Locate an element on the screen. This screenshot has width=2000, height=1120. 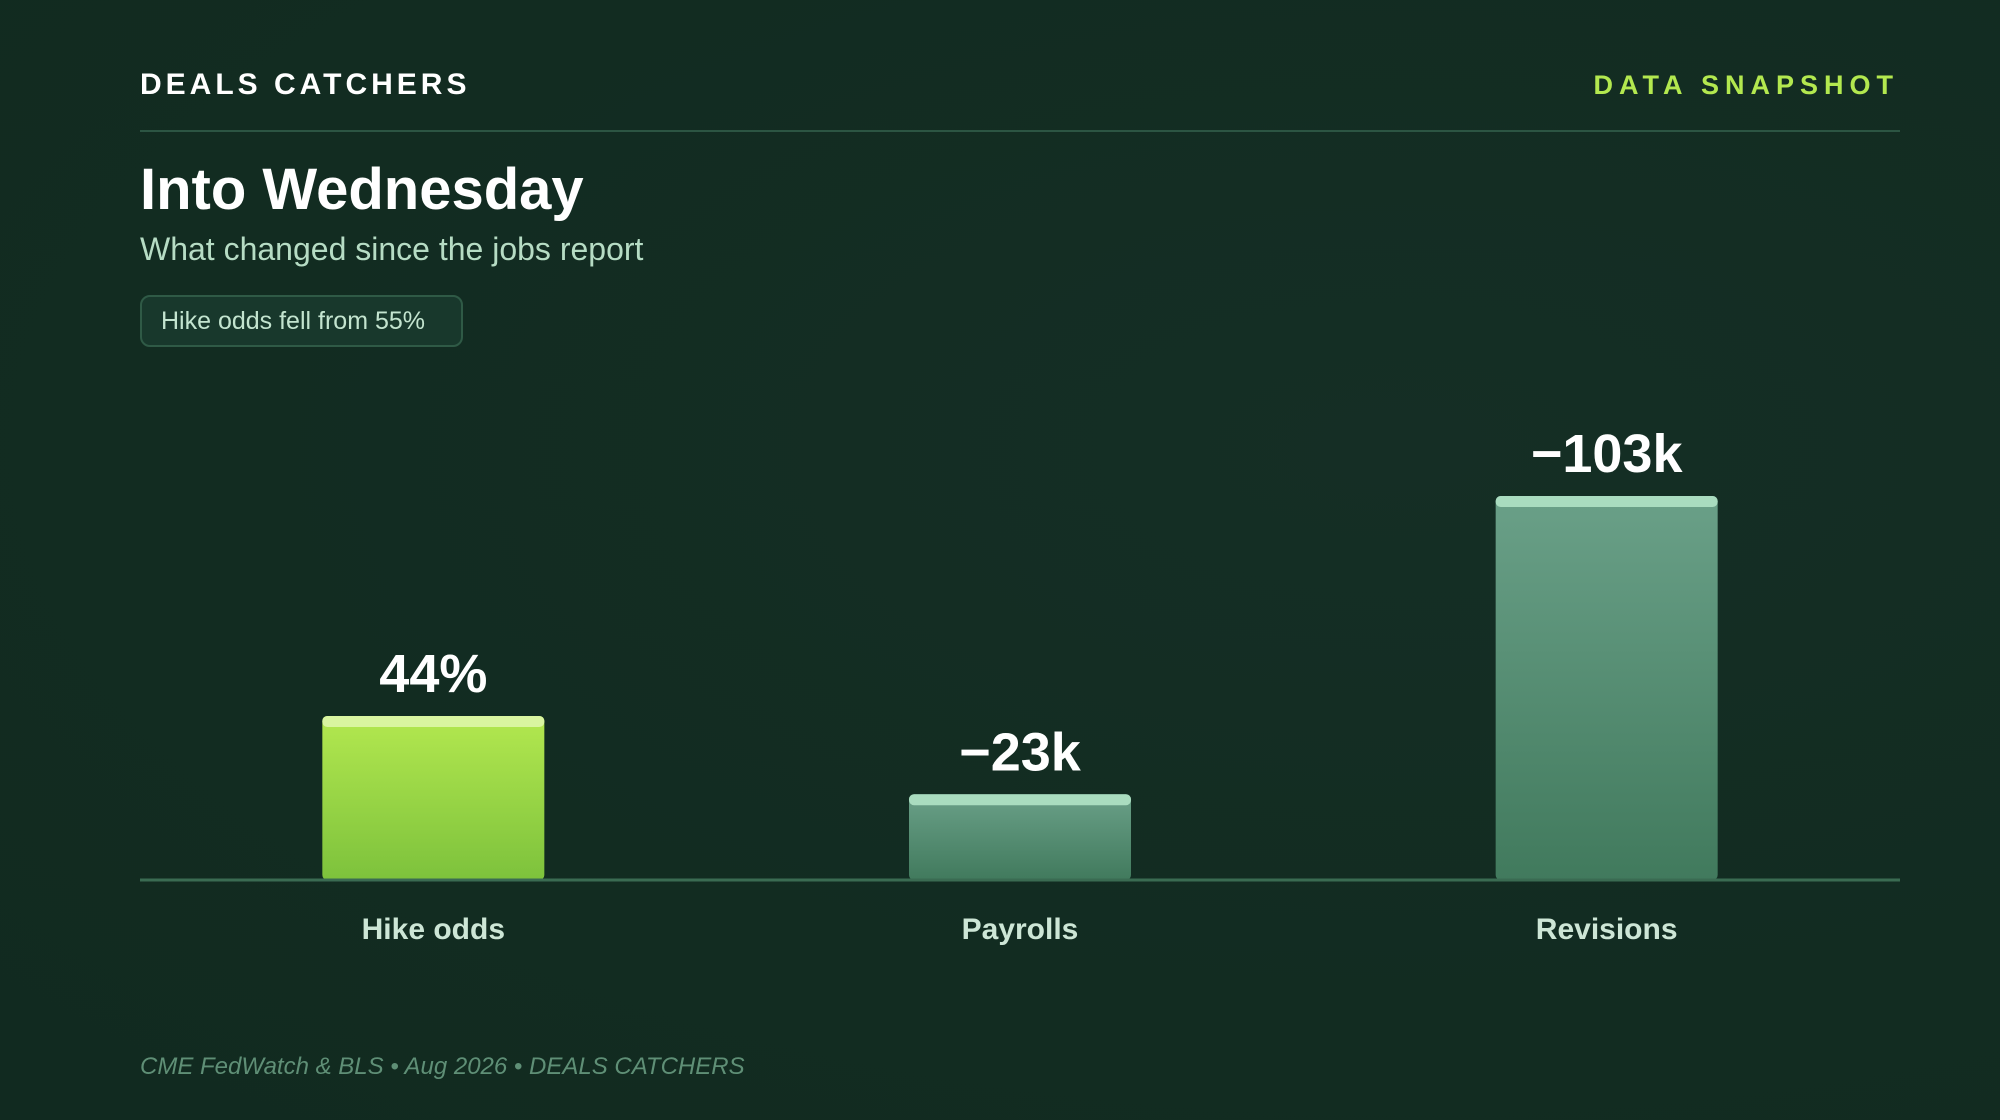
chart-subtitle: What changed since the jobs report is located at coordinates (392, 249).